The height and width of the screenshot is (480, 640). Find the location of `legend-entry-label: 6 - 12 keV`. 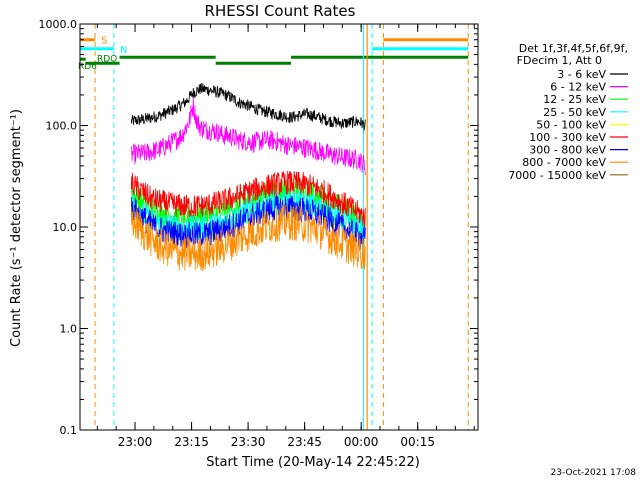

legend-entry-label: 6 - 12 keV is located at coordinates (578, 87).